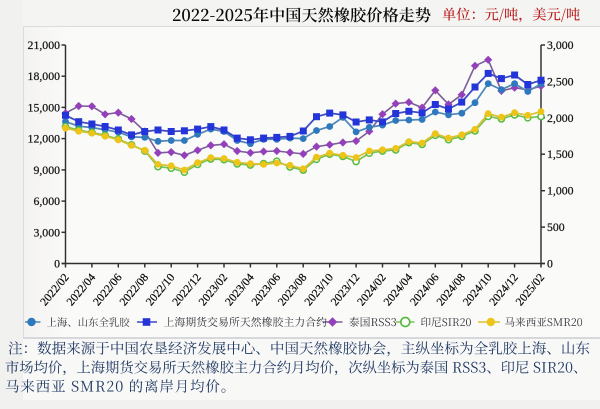 This screenshot has height=409, width=600. What do you see at coordinates (560, 154) in the screenshot?
I see `svg-text: 1,500` at bounding box center [560, 154].